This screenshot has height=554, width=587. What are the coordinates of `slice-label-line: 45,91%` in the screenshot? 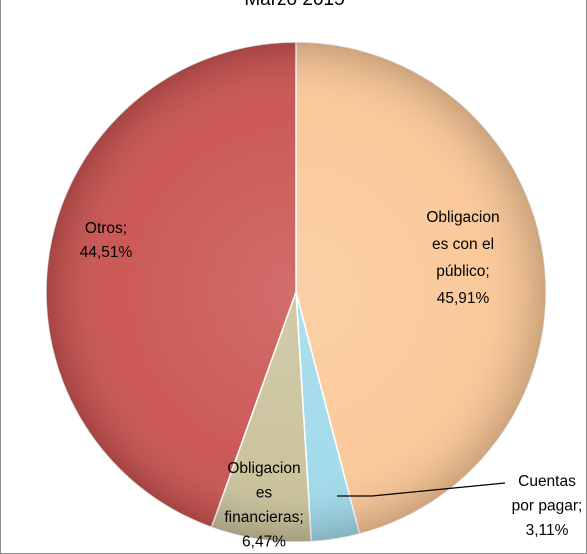 It's located at (463, 298).